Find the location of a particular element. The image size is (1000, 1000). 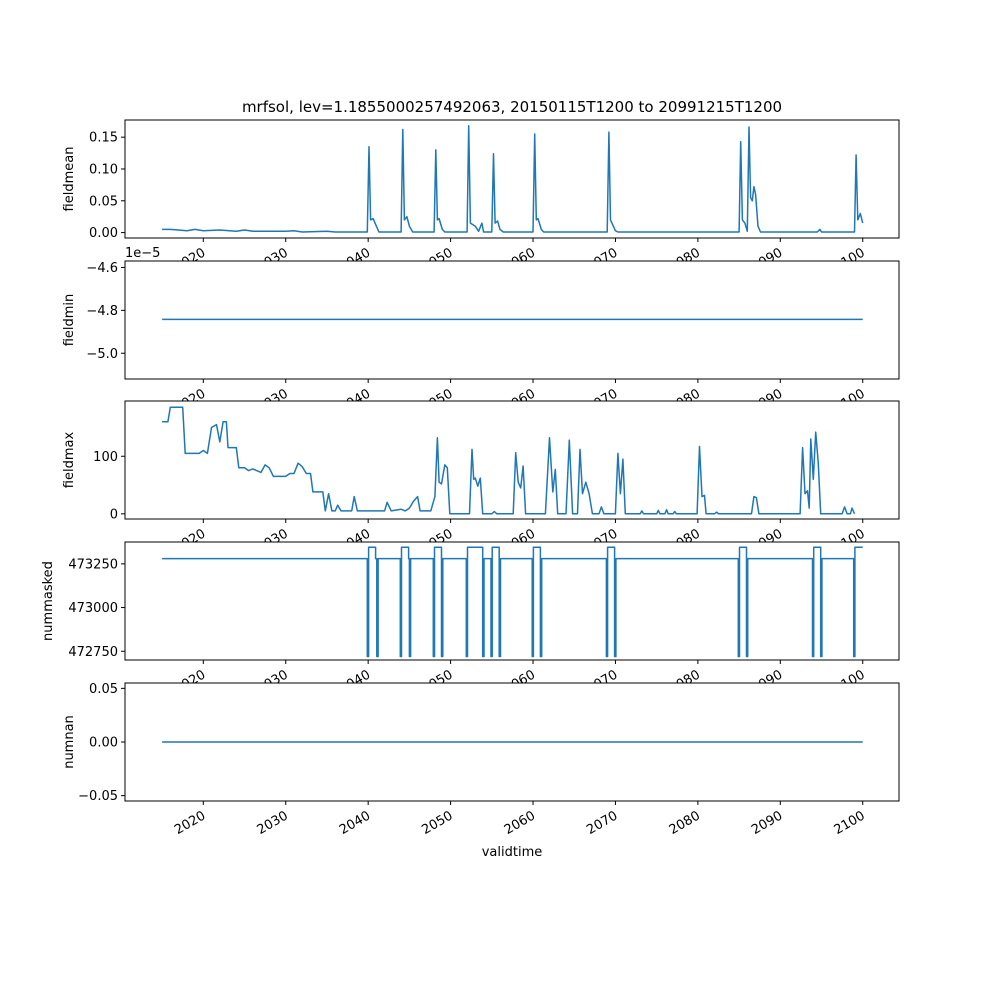

series-line-fieldmean is located at coordinates (513, 178).